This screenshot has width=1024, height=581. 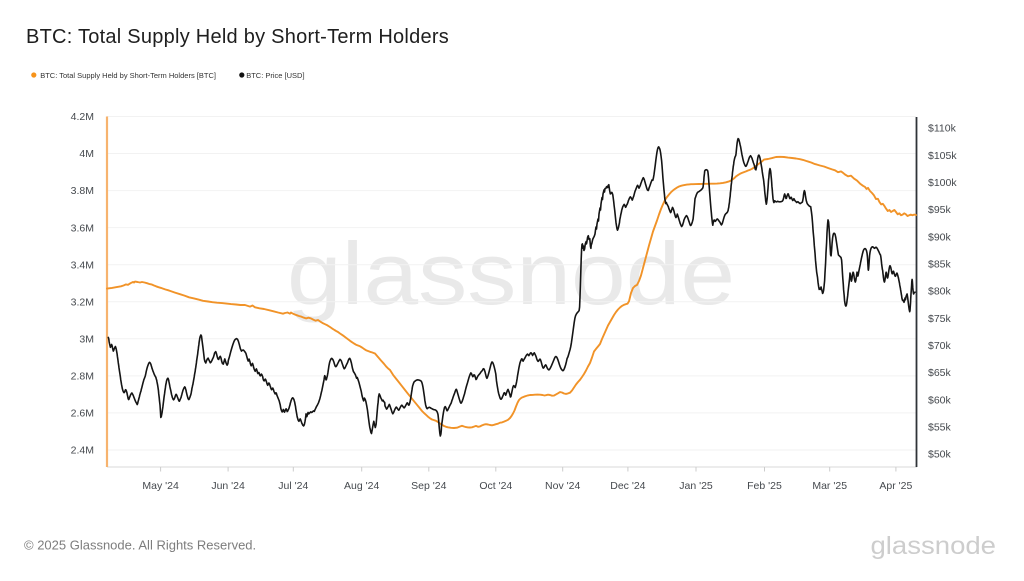 I want to click on svg-text: $70k, so click(x=940, y=346).